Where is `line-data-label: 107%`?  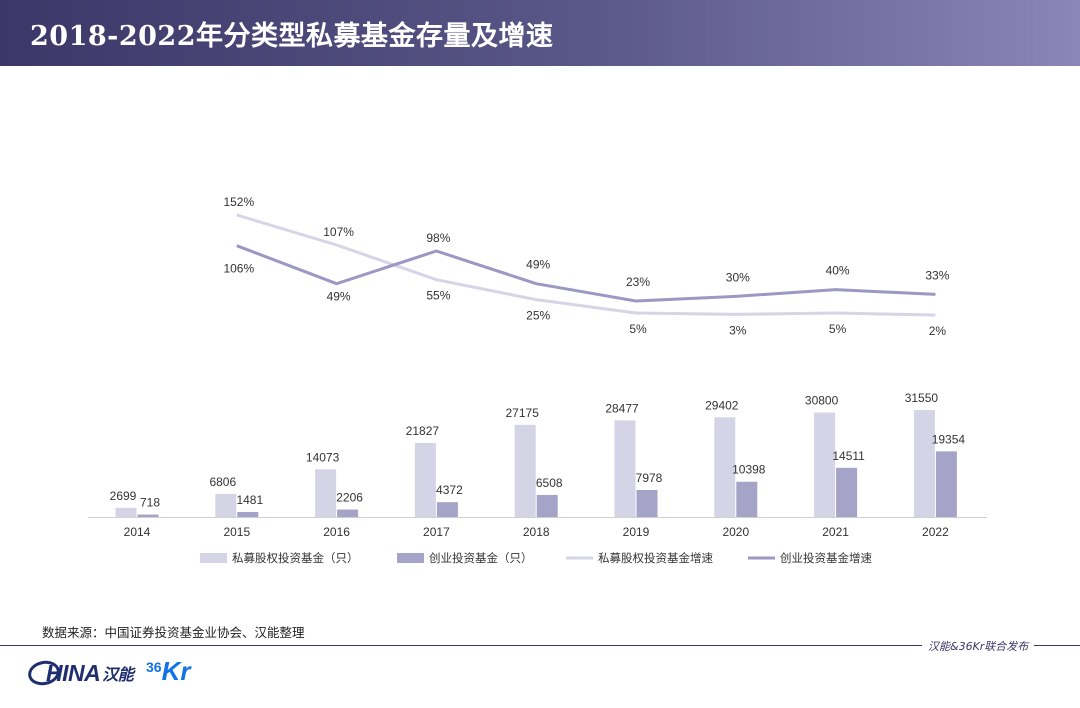 line-data-label: 107% is located at coordinates (338, 232).